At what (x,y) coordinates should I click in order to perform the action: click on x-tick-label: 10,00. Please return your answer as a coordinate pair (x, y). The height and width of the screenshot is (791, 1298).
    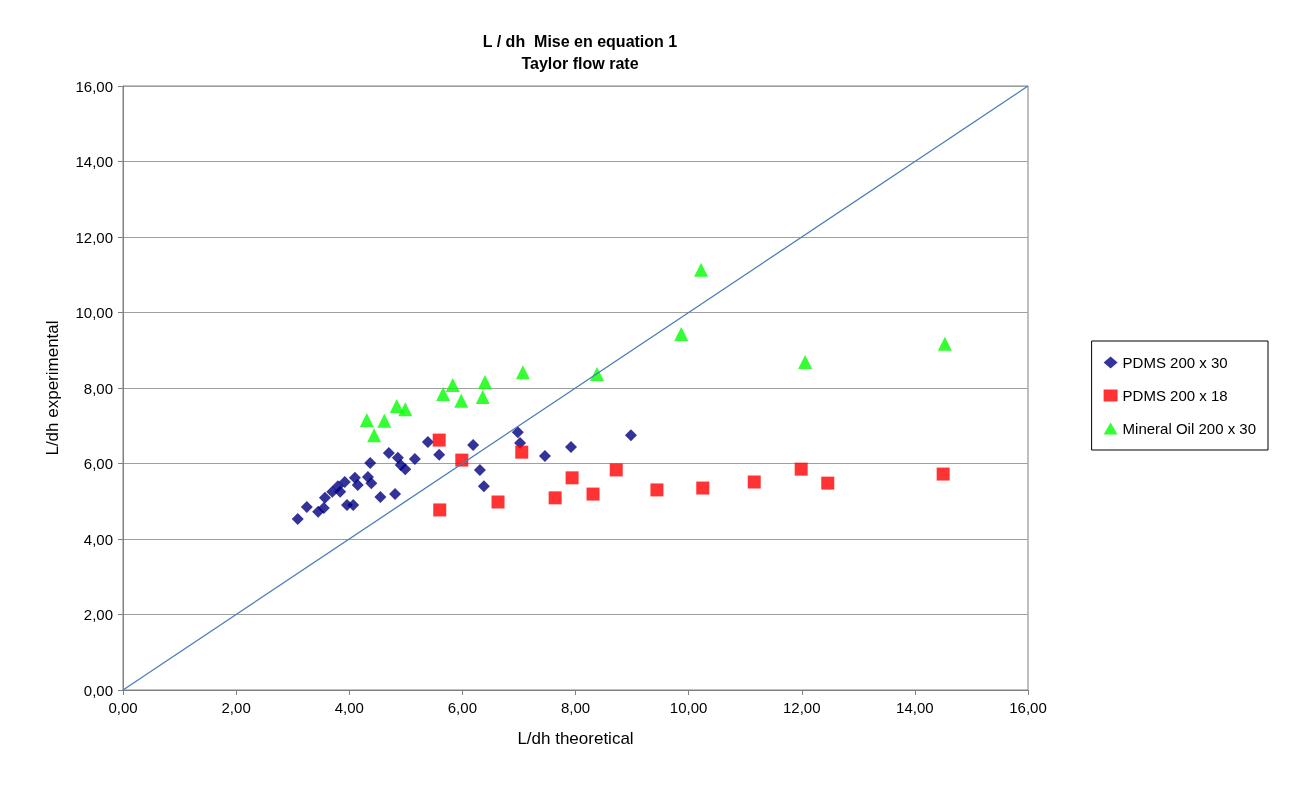
    Looking at the image, I should click on (688, 707).